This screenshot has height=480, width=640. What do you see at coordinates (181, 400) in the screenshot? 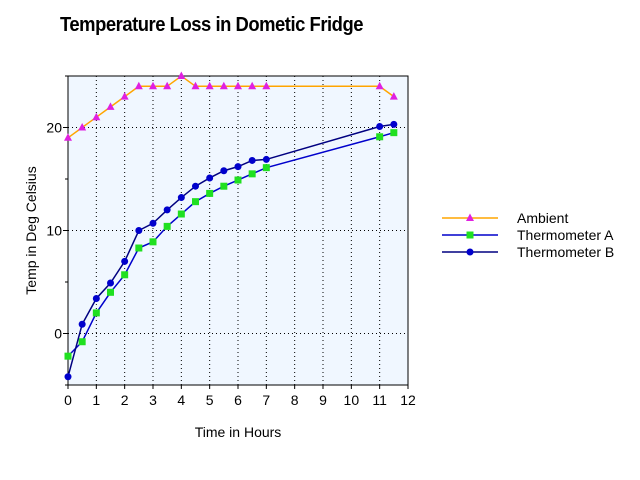
I see `x-tick-label: 4` at bounding box center [181, 400].